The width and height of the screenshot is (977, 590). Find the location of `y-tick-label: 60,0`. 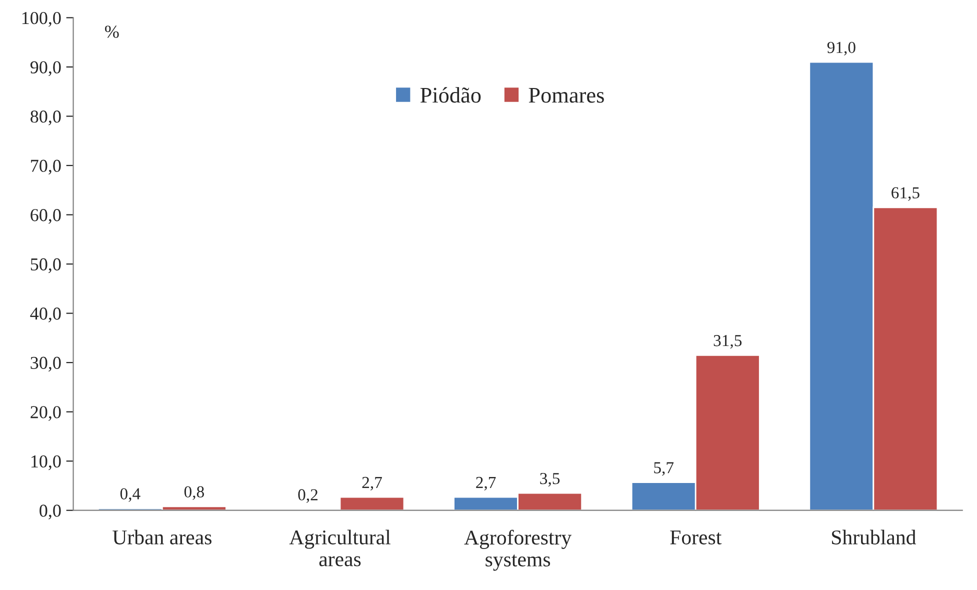

y-tick-label: 60,0 is located at coordinates (45, 216).